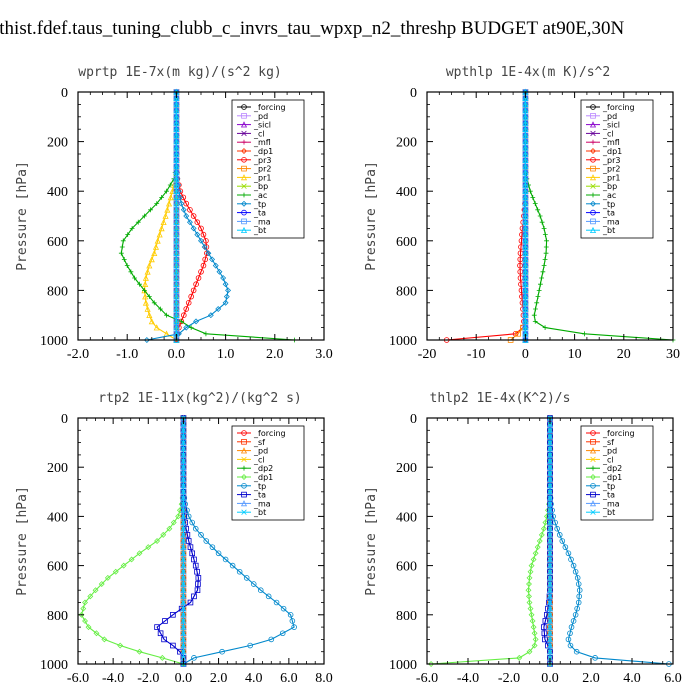 Image resolution: width=700 pixels, height=700 pixels. What do you see at coordinates (611, 177) in the screenshot?
I see `legend-label: _pr1` at bounding box center [611, 177].